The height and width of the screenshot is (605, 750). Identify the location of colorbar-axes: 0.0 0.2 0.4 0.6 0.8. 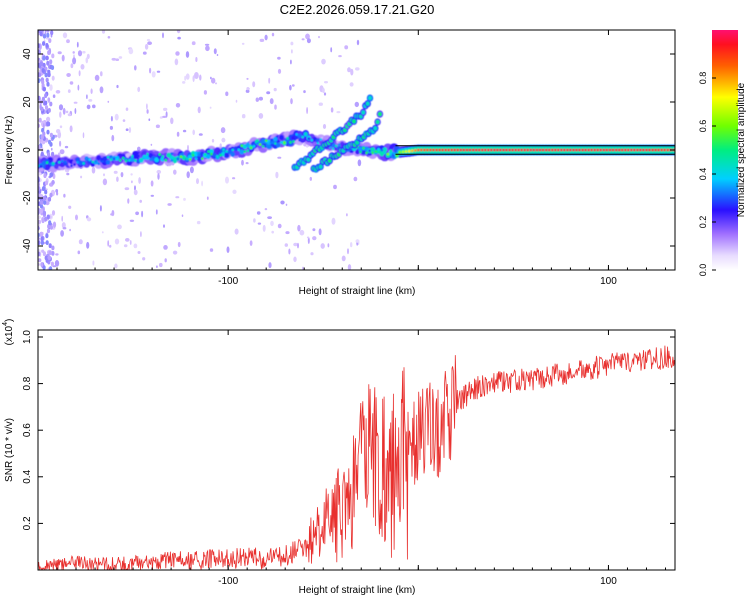
(707, 174).